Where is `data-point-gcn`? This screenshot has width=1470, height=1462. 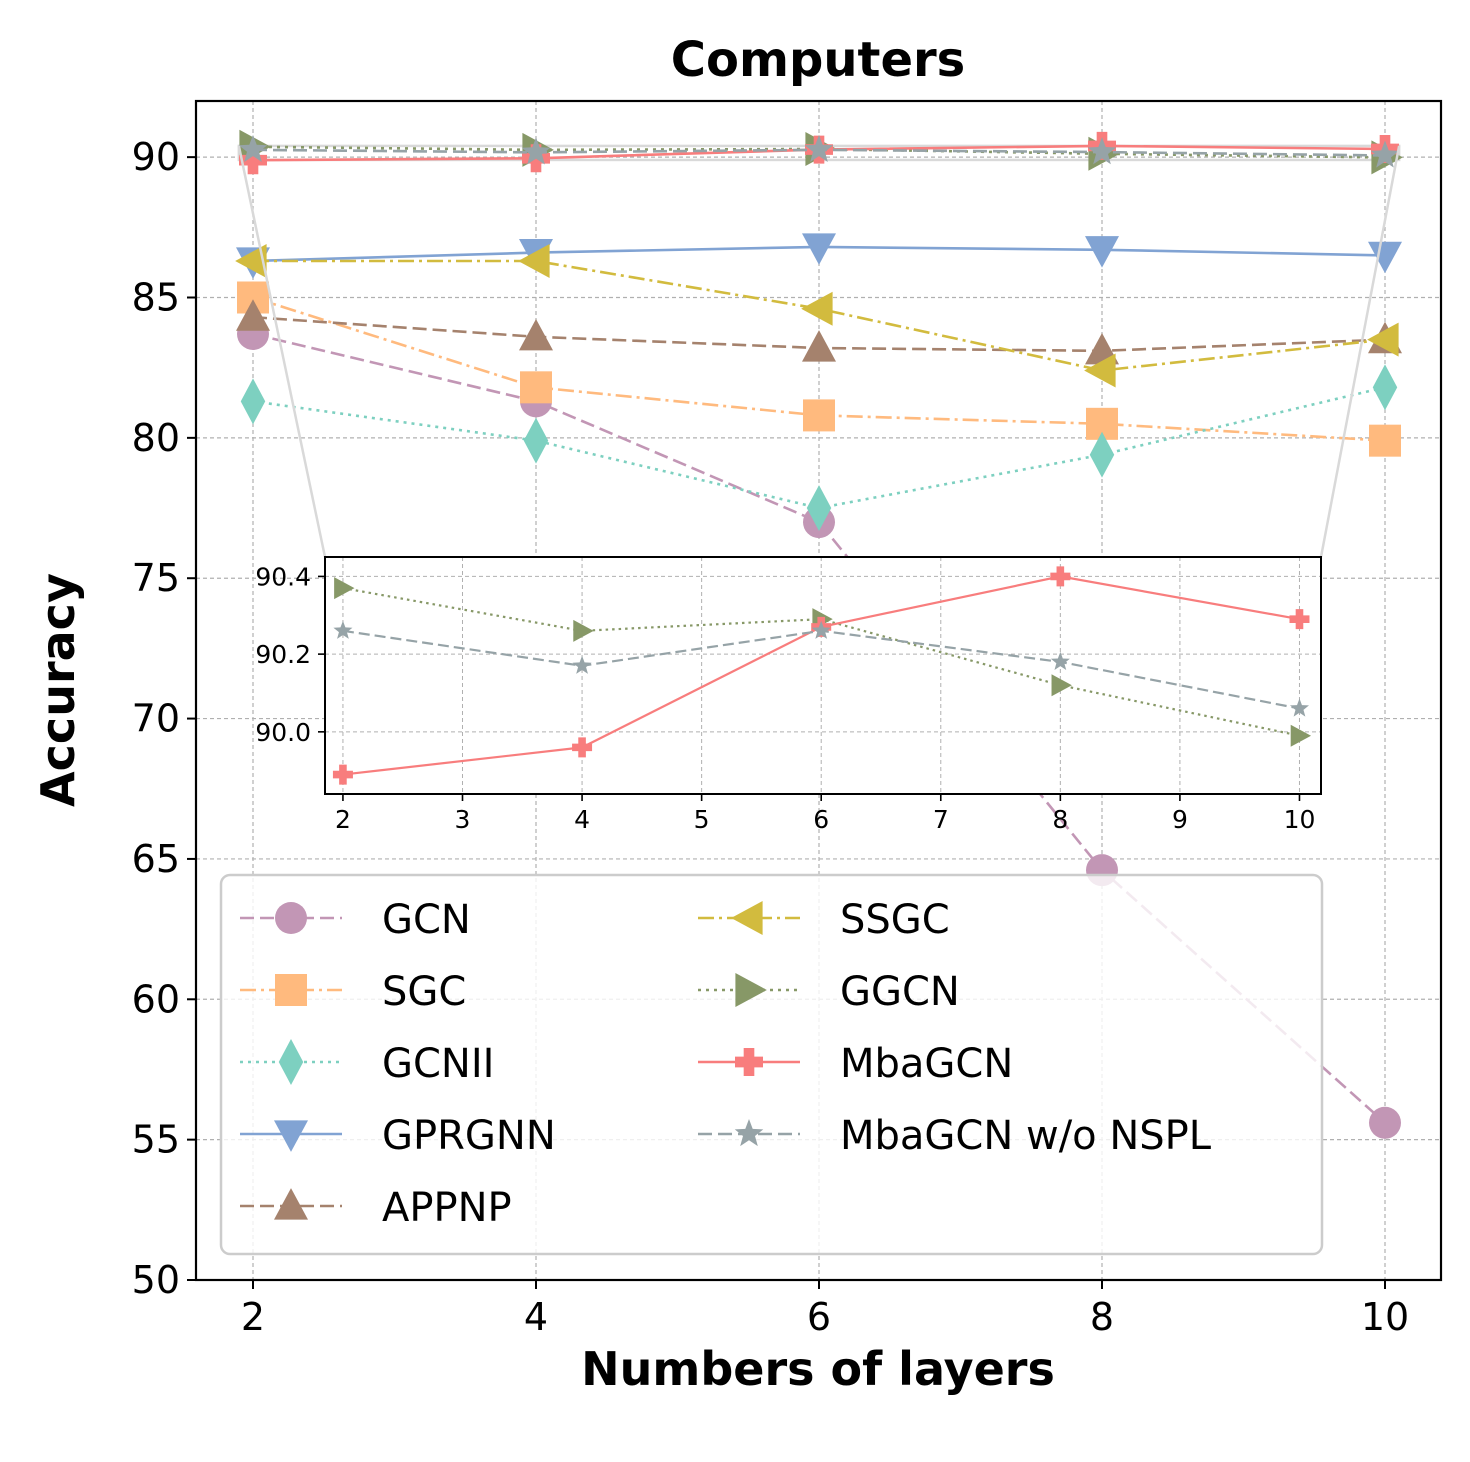
data-point-gcn is located at coordinates (1385, 1122).